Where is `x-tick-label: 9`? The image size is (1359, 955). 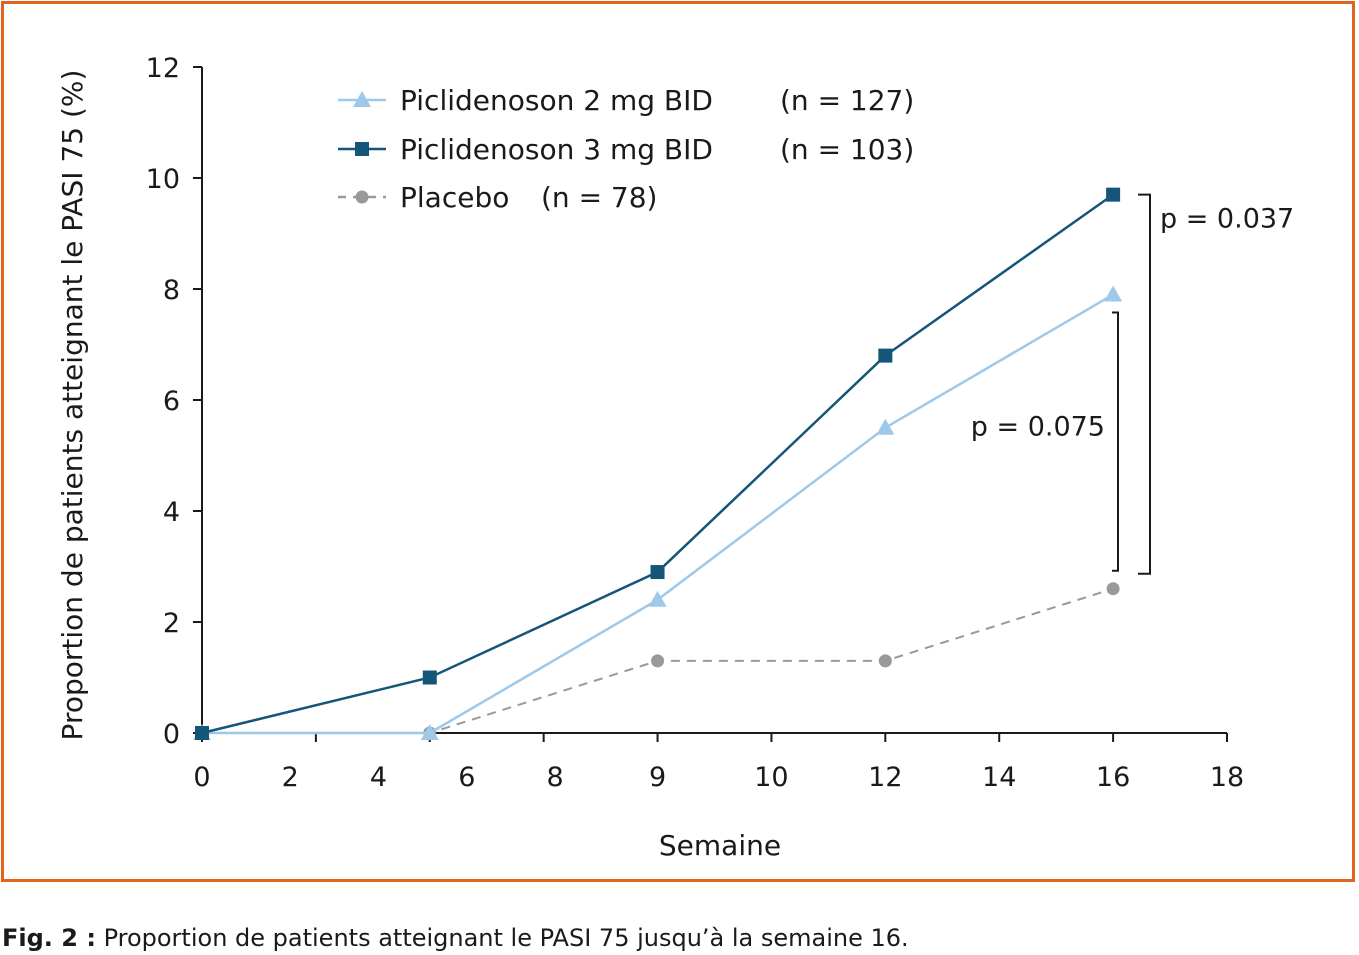 x-tick-label: 9 is located at coordinates (657, 777).